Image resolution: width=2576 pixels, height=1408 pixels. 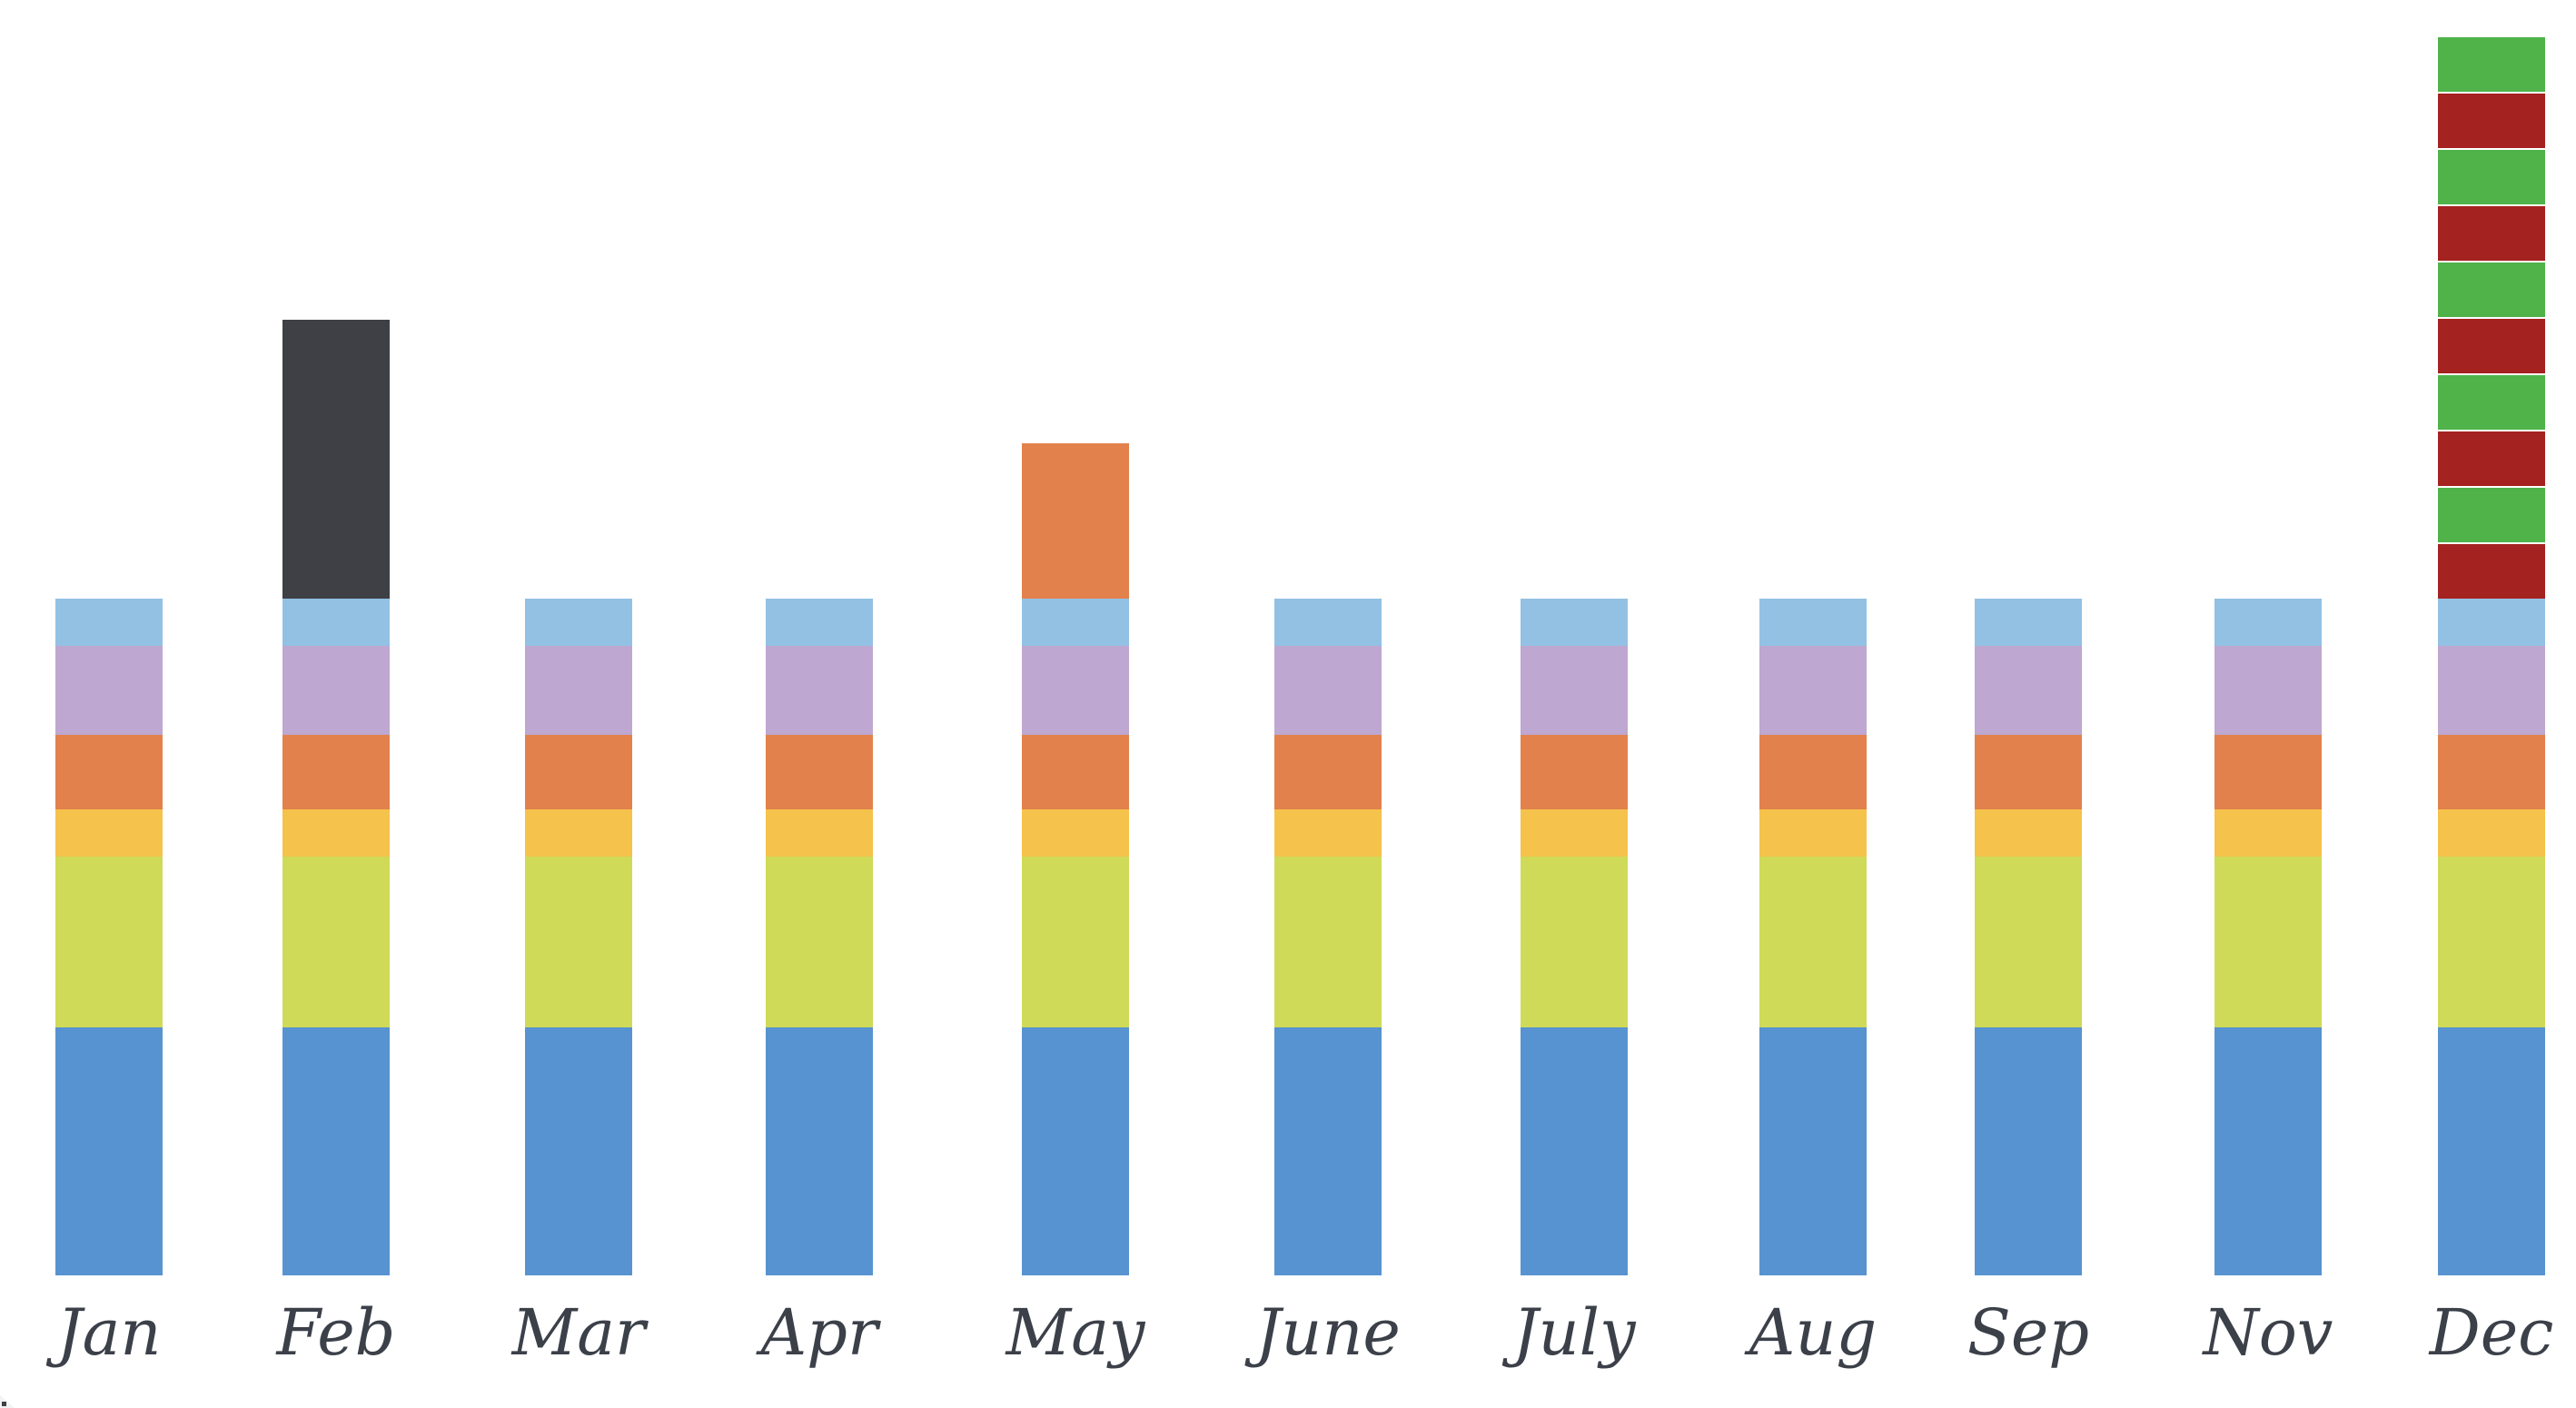 I want to click on bar-segment-apr-orange, so click(x=819, y=772).